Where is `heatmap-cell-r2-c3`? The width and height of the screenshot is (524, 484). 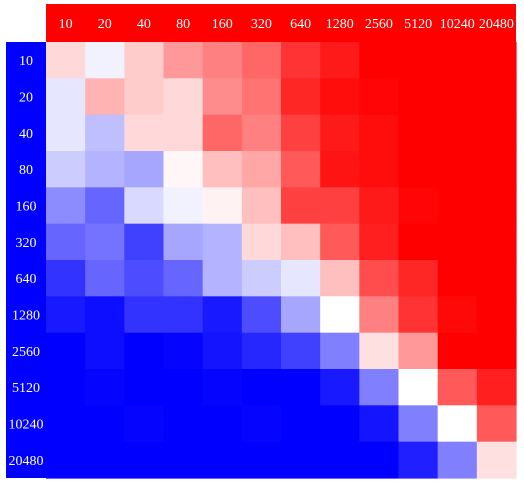 heatmap-cell-r2-c3 is located at coordinates (183, 133).